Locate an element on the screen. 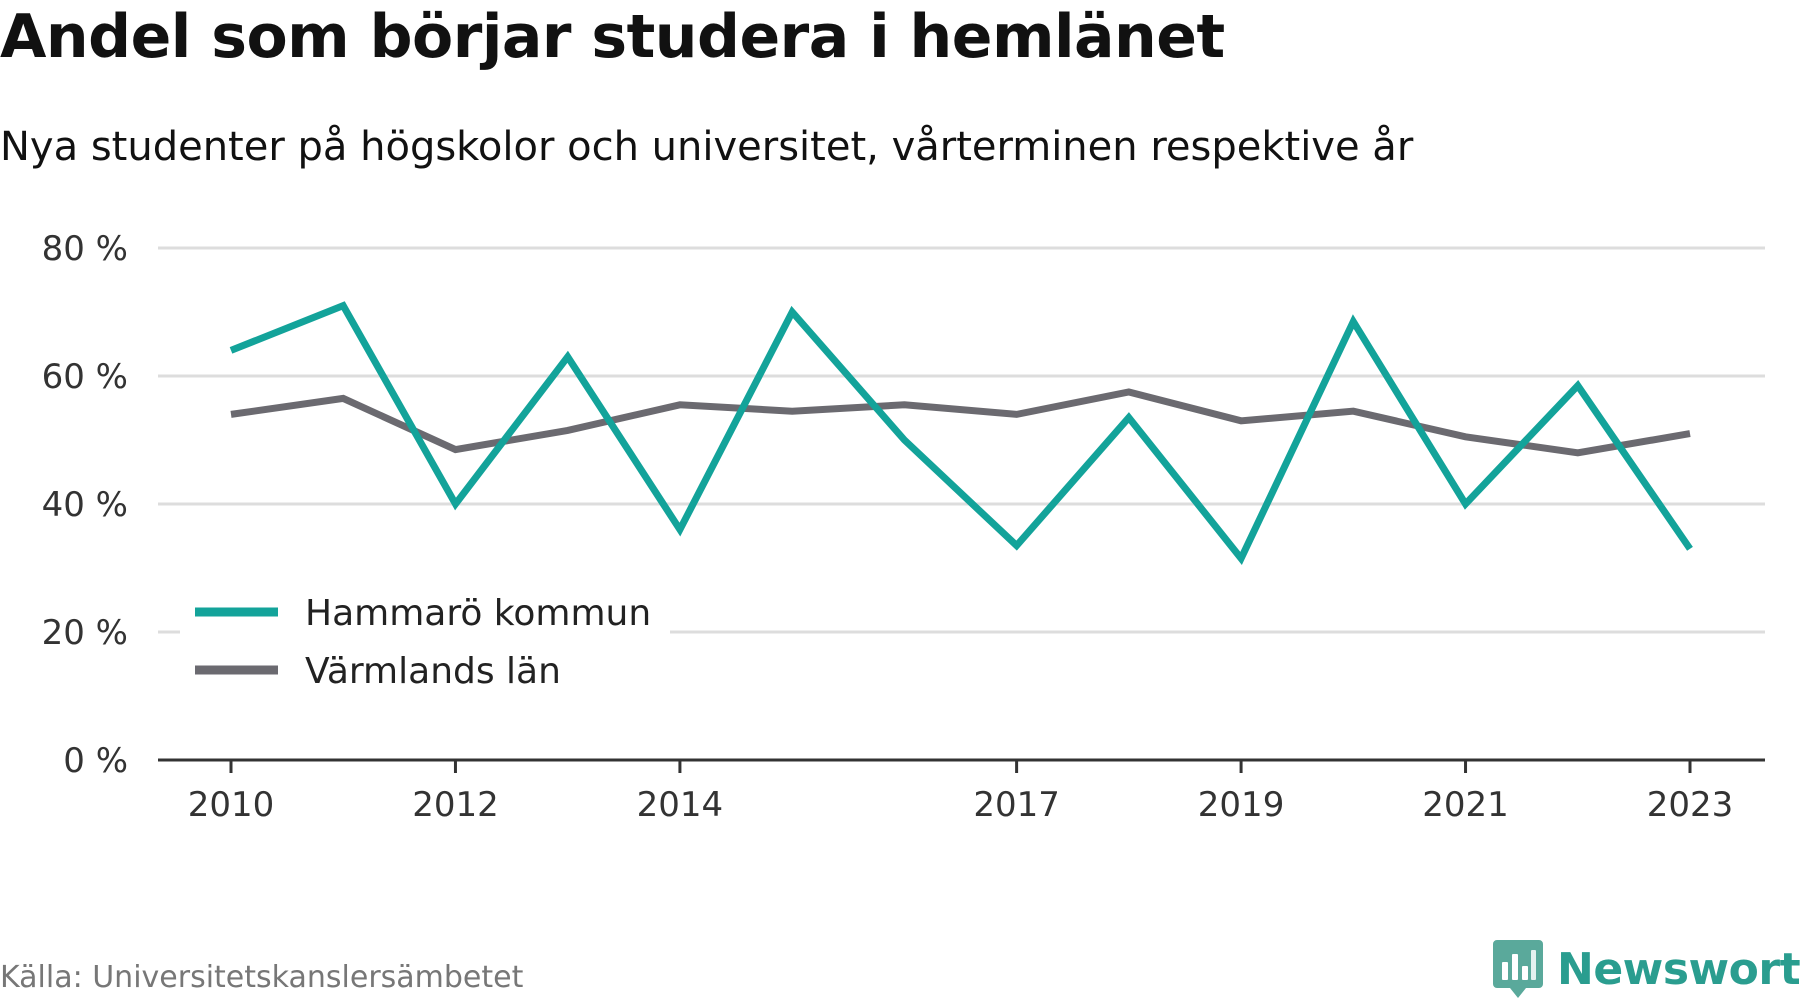  series-line is located at coordinates (960, 422).